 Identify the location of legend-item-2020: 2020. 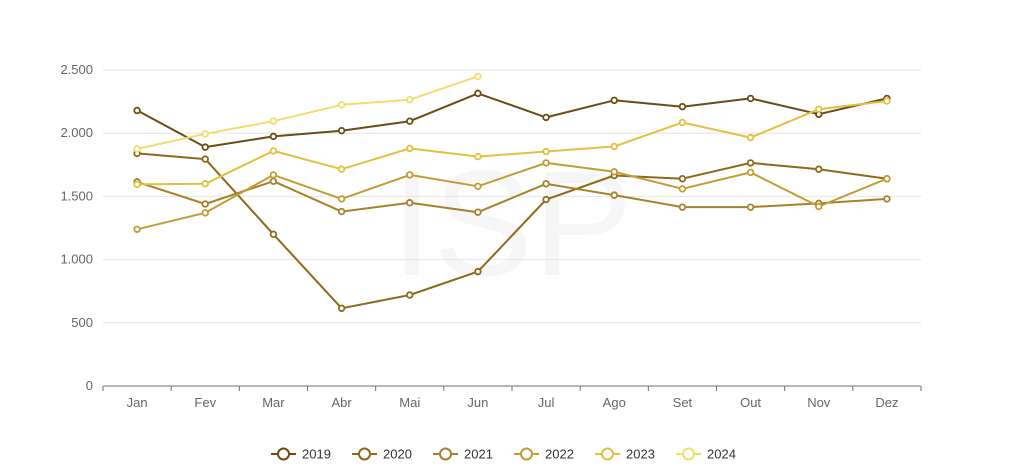
(382, 454).